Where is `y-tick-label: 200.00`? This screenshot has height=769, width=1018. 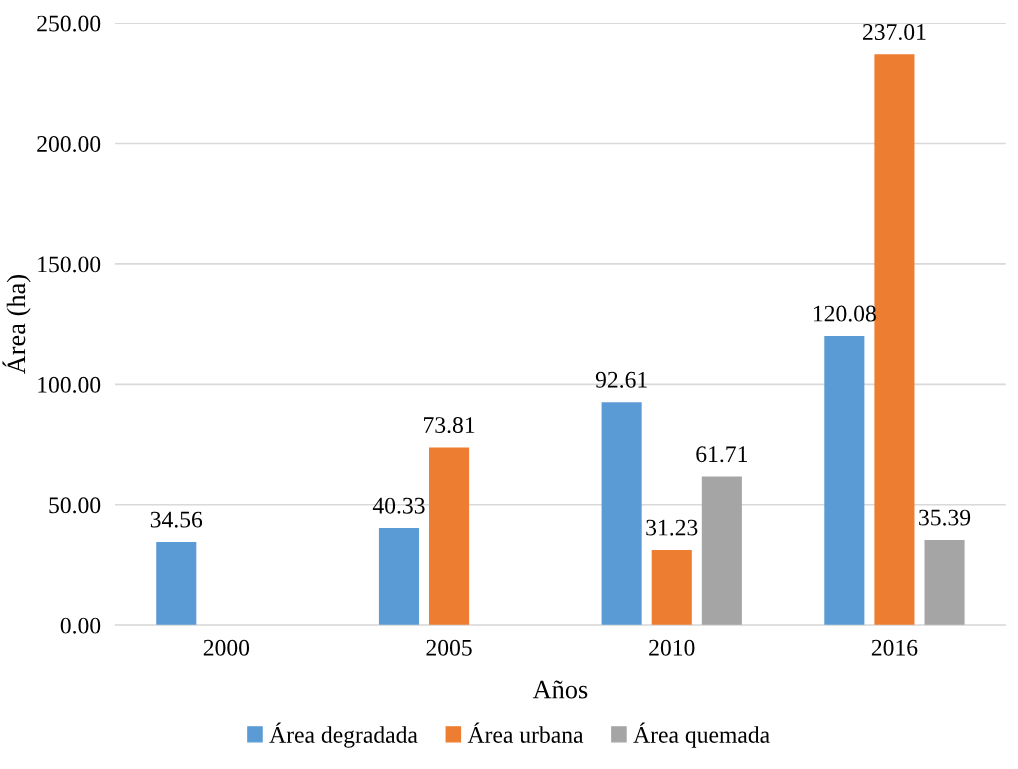
y-tick-label: 200.00 is located at coordinates (69, 144).